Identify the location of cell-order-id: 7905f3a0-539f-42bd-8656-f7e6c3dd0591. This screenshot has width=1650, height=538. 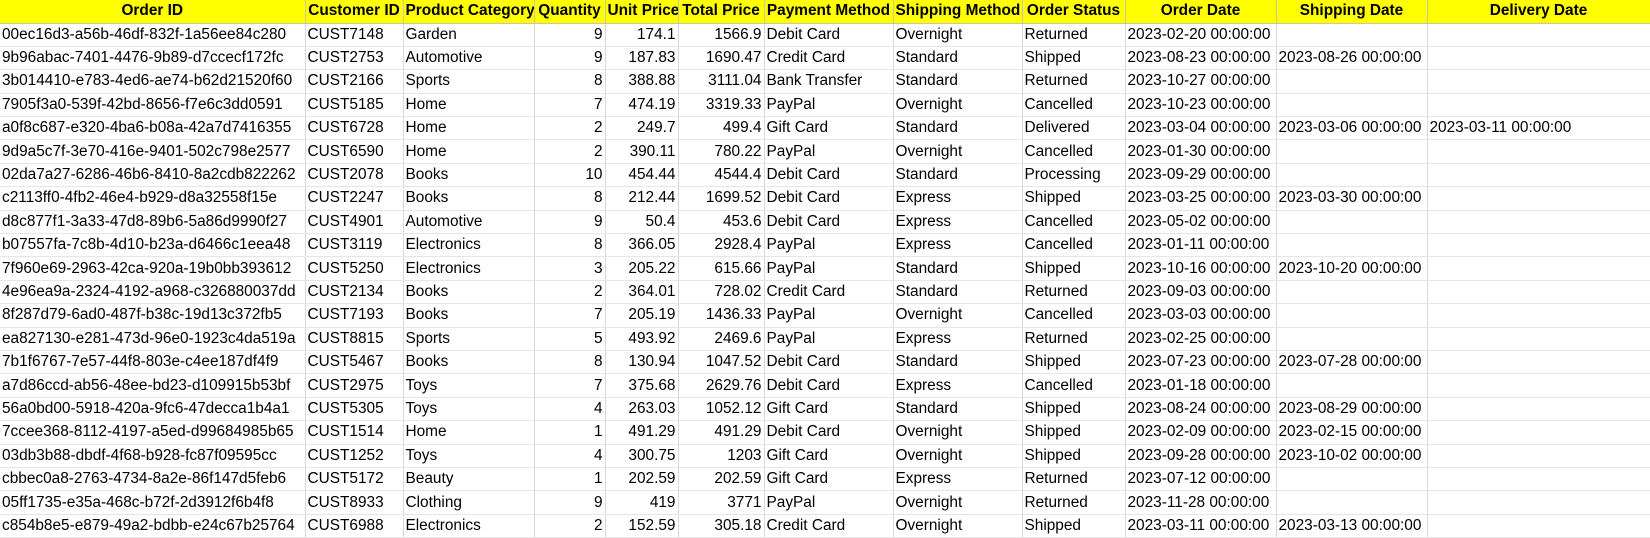
(153, 105).